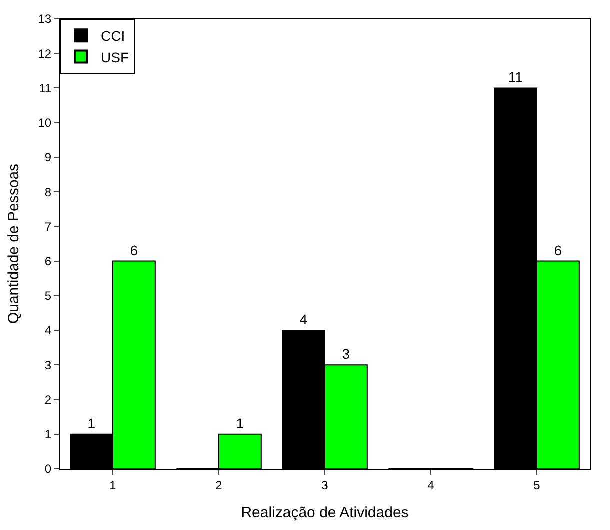  I want to click on y-tick-label: 5, so click(48, 296).